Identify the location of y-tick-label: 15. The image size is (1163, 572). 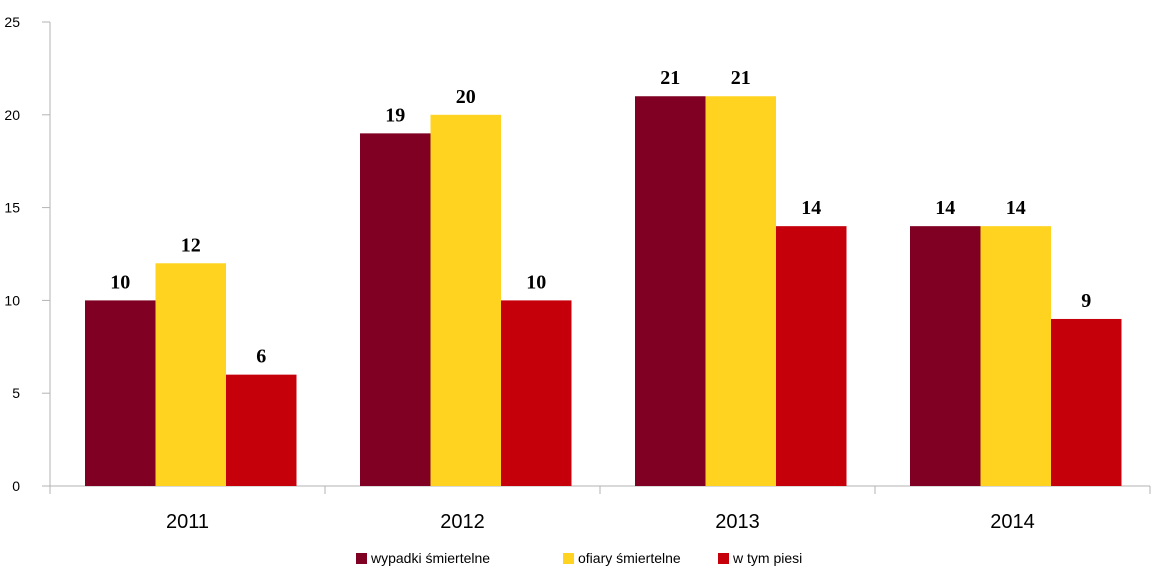
(12, 208).